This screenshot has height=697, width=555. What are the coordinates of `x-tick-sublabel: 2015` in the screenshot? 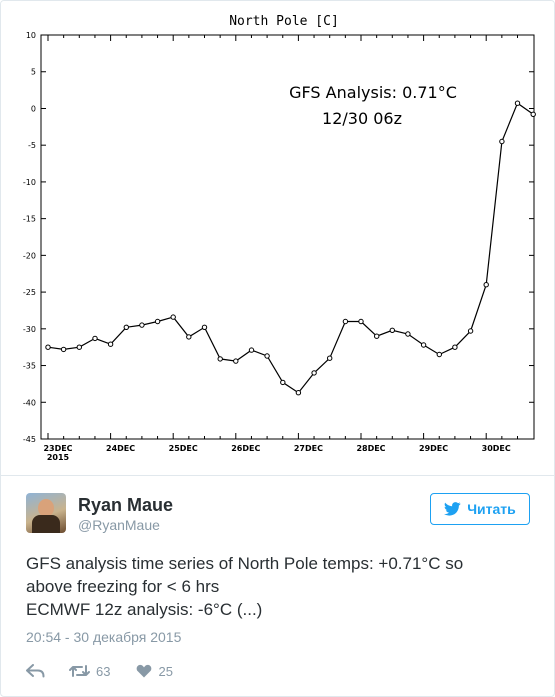 It's located at (58, 457).